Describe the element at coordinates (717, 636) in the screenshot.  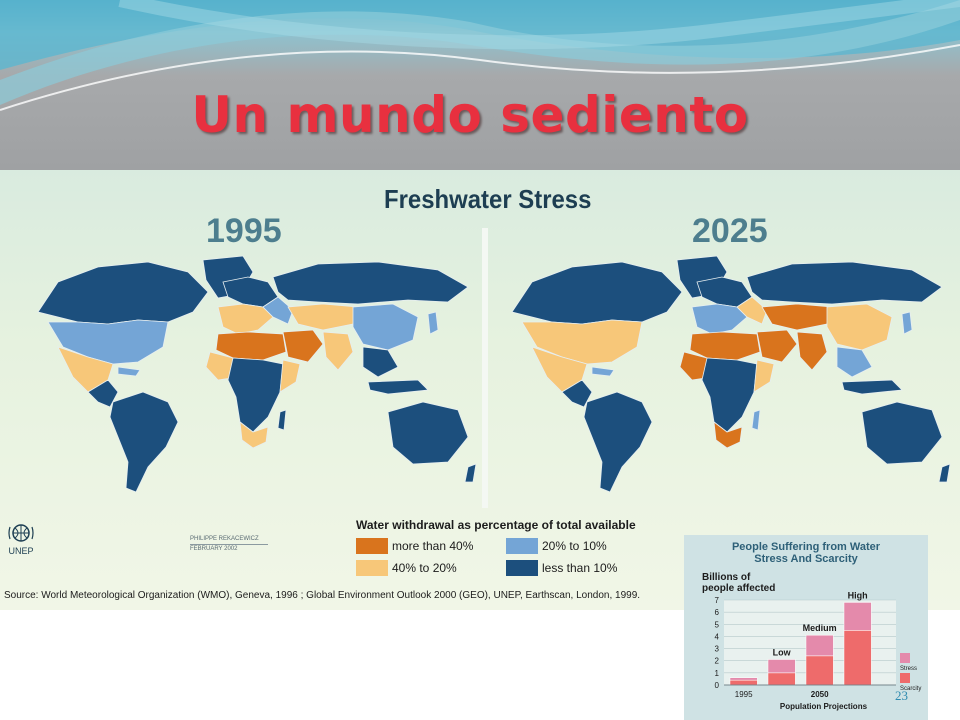
I see `y-tick-label: 4` at that location.